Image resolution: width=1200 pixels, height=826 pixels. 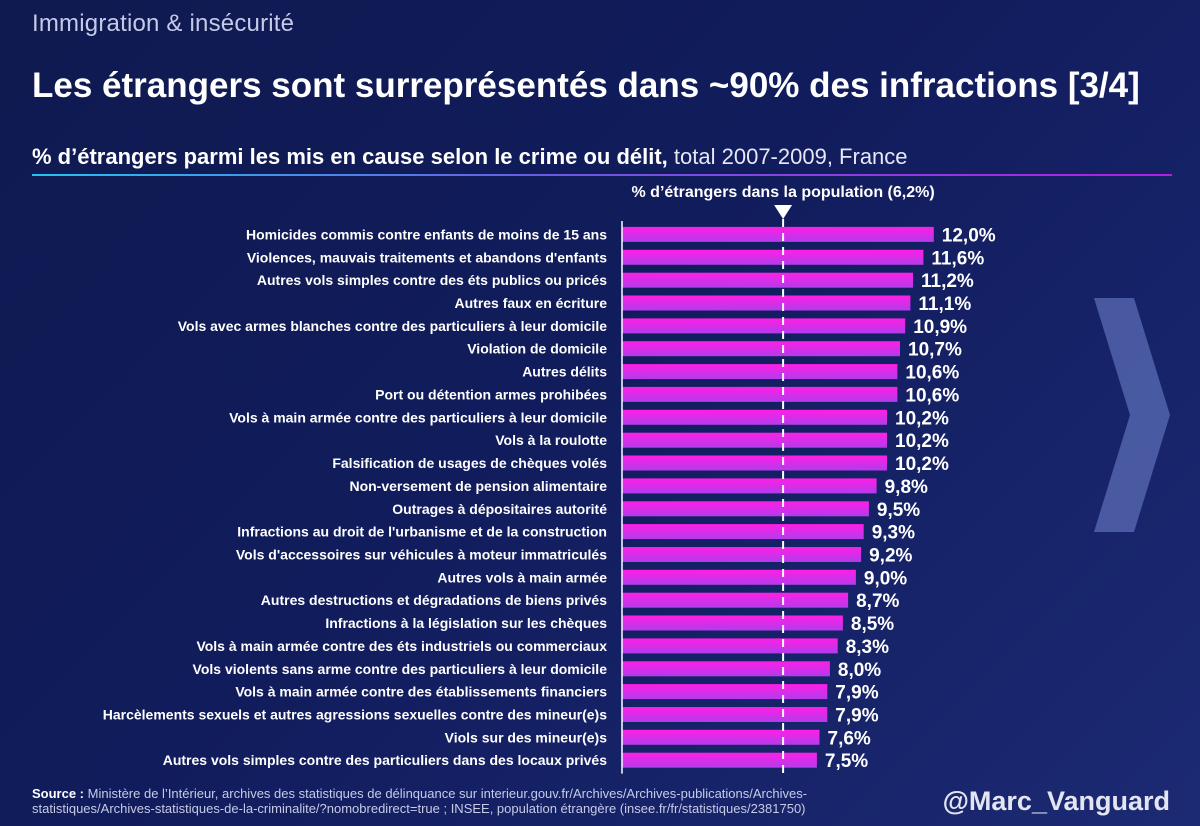 What do you see at coordinates (783, 212) in the screenshot?
I see `triangle-down-icon` at bounding box center [783, 212].